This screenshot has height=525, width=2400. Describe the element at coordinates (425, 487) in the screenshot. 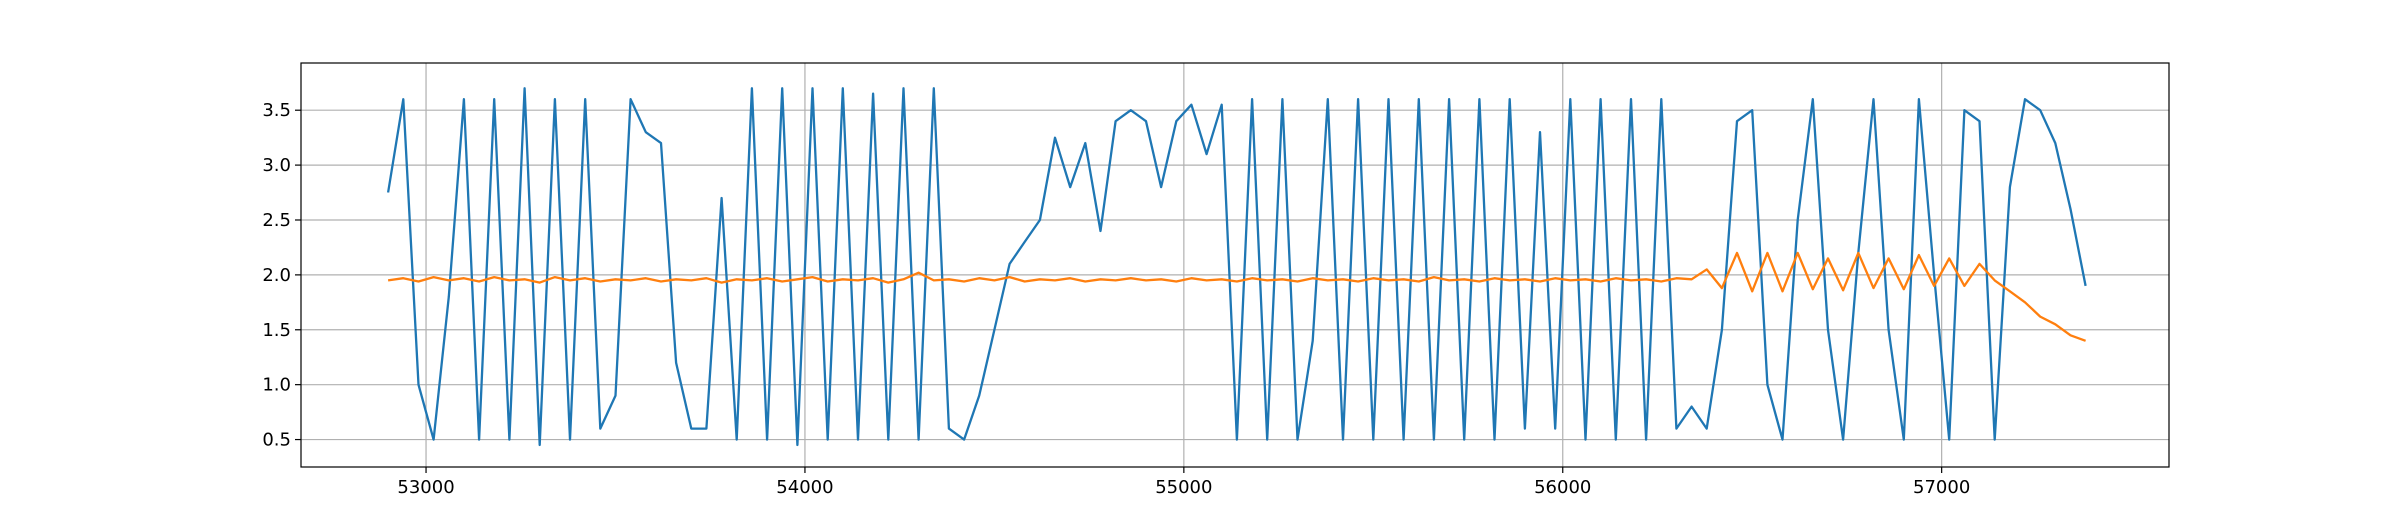

I see `x-tick-label: 53000` at that location.